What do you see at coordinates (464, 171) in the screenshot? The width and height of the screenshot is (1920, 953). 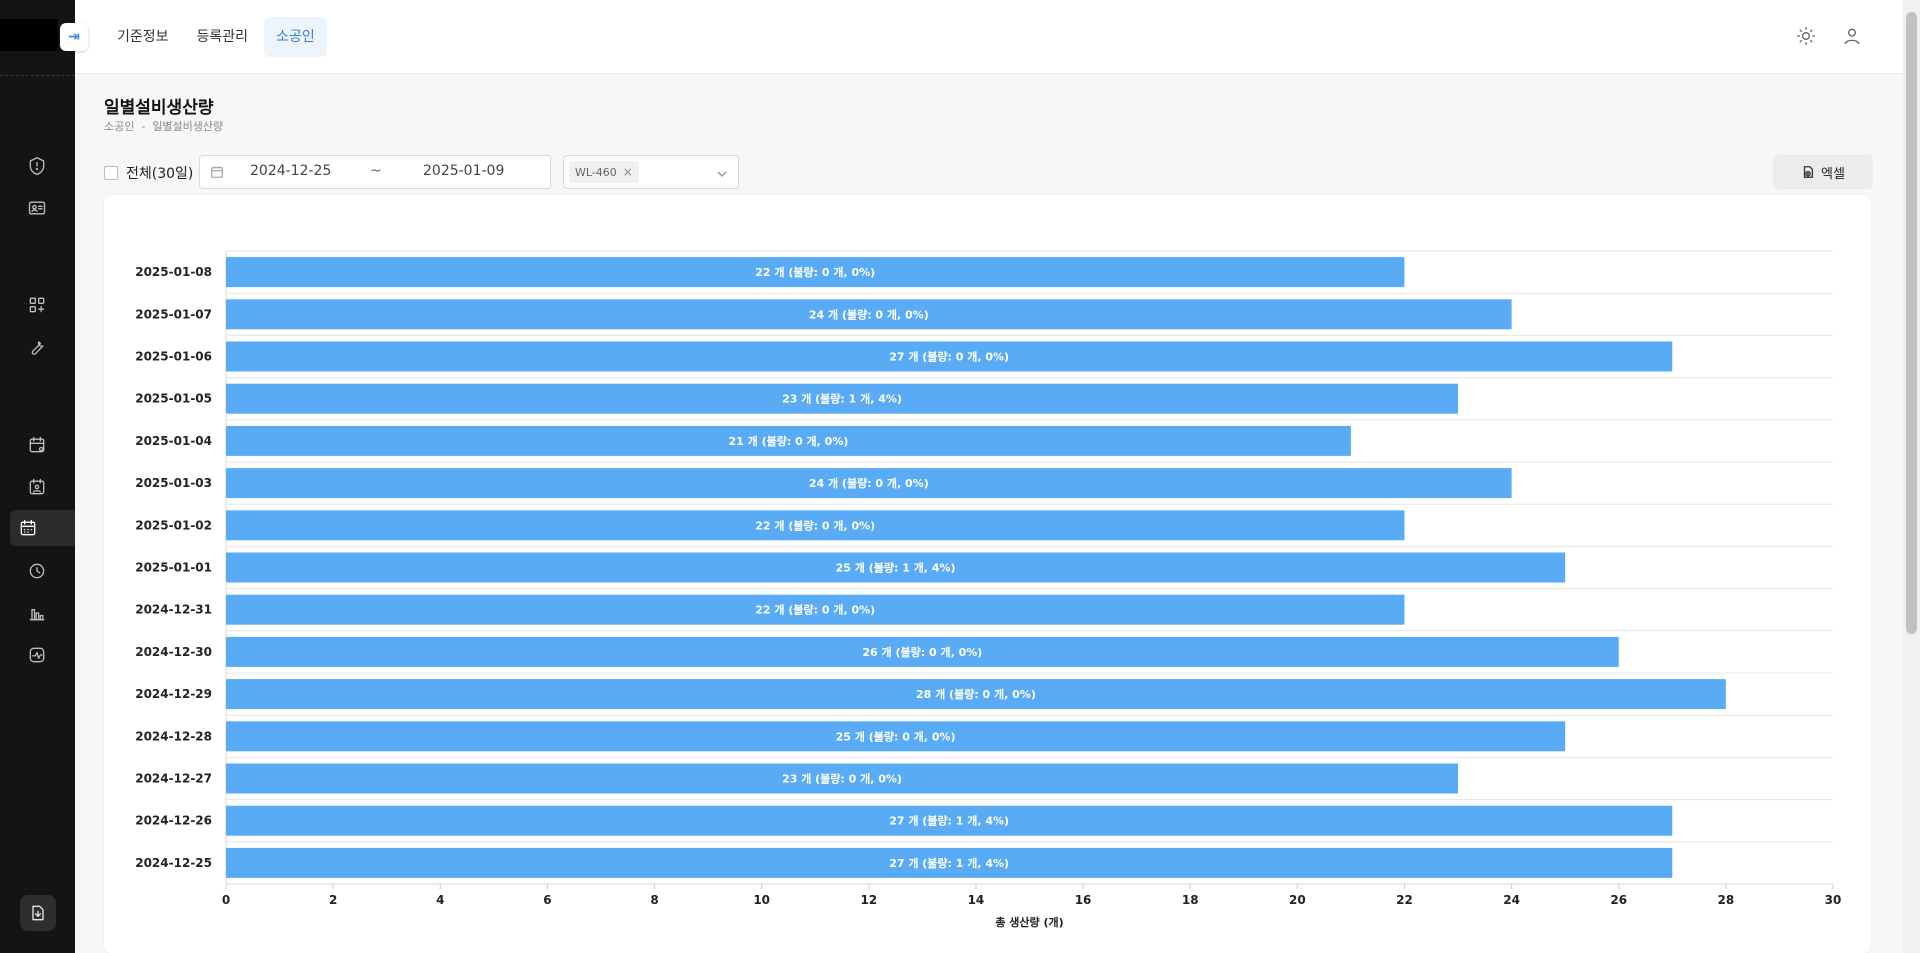 I see `date-end-input: 2025-01-09` at bounding box center [464, 171].